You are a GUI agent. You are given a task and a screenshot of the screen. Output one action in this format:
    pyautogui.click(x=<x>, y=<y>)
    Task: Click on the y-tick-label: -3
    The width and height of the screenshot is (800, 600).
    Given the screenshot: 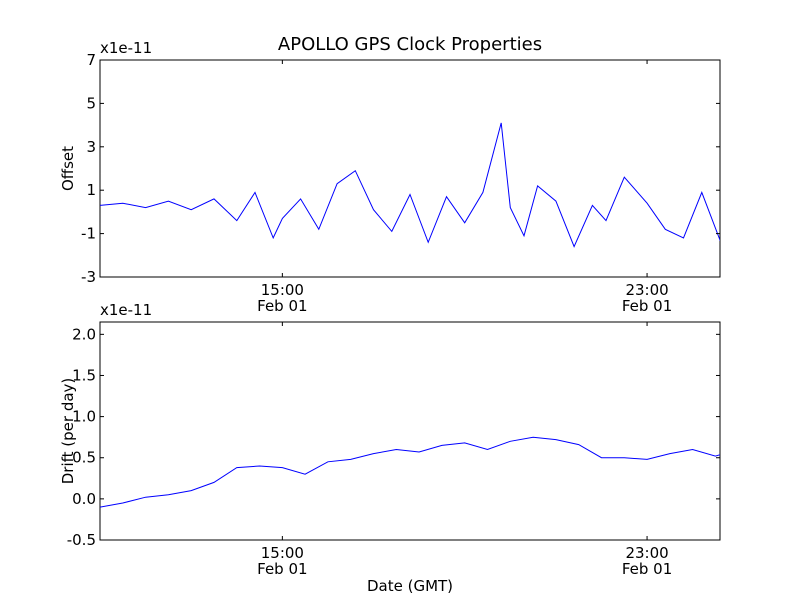 What is the action you would take?
    pyautogui.click(x=88, y=277)
    